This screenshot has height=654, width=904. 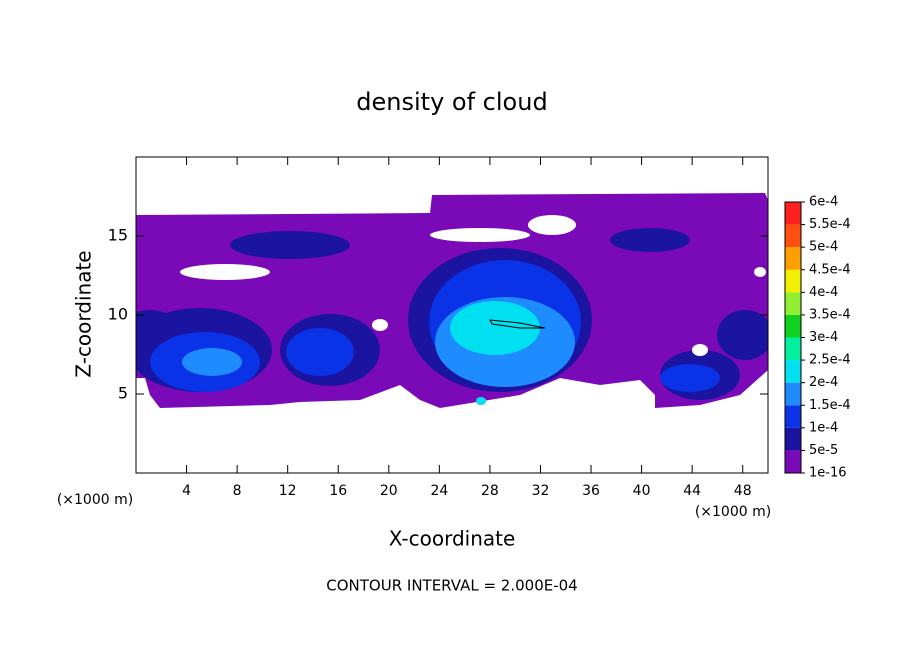 I want to click on colorbar-label: 5.5e-4, so click(x=830, y=224).